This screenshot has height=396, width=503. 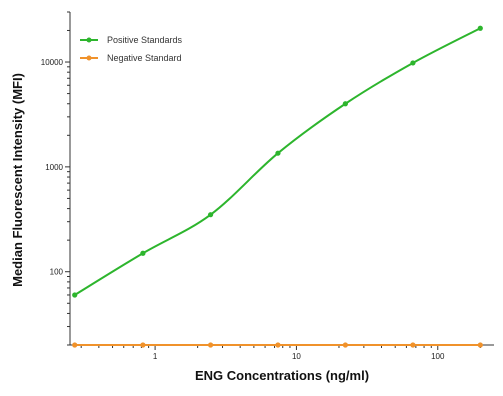 What do you see at coordinates (155, 356) in the screenshot?
I see `x-tick-label: 1` at bounding box center [155, 356].